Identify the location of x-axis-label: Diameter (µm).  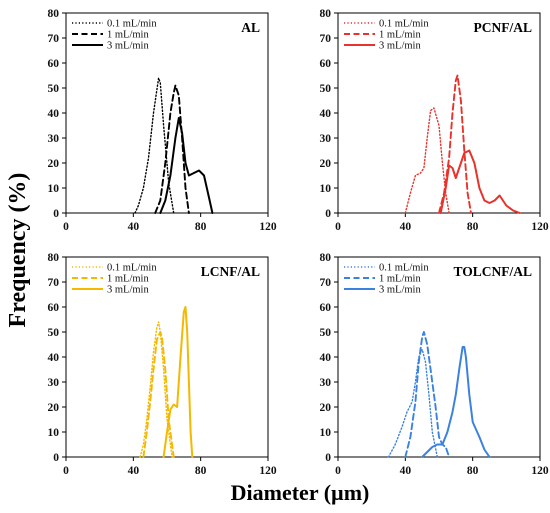
(300, 492).